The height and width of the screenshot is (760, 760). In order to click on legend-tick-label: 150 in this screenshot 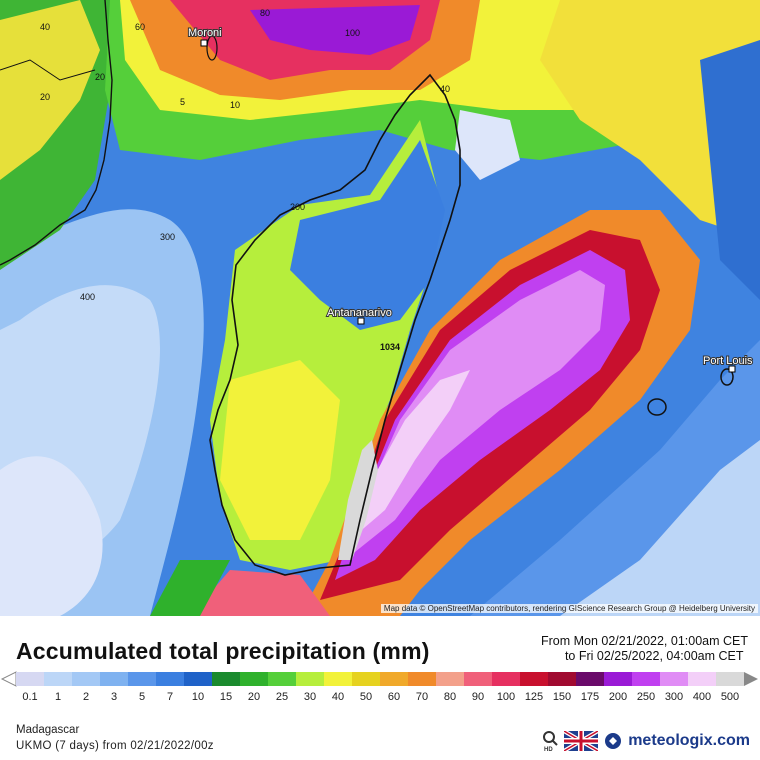, I will do `click(562, 697)`.